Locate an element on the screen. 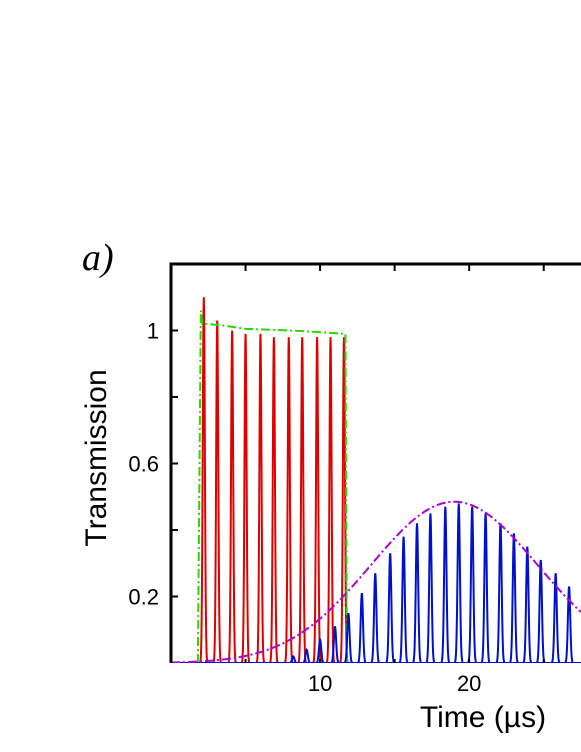  y-tick-label-2: 1 is located at coordinates (153, 331).